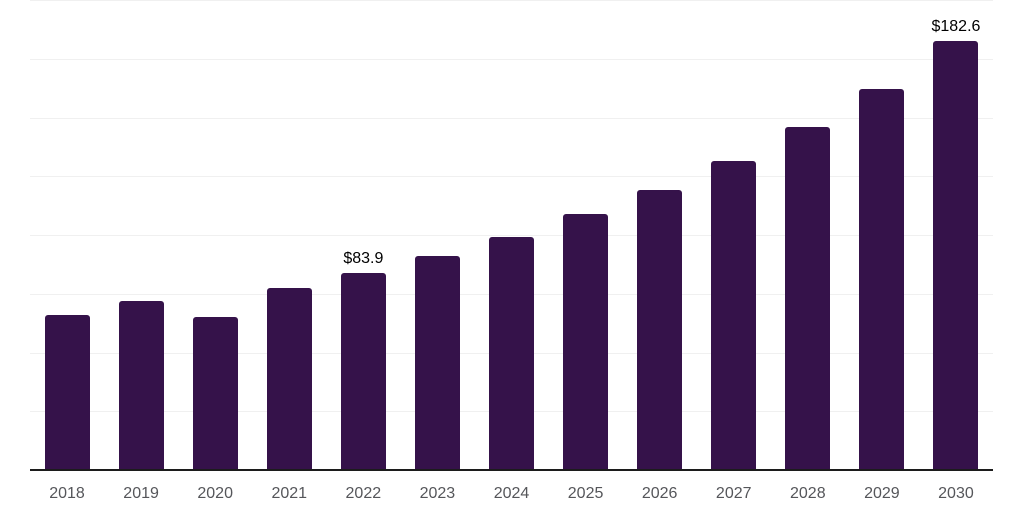  I want to click on bar-2021, so click(289, 379).